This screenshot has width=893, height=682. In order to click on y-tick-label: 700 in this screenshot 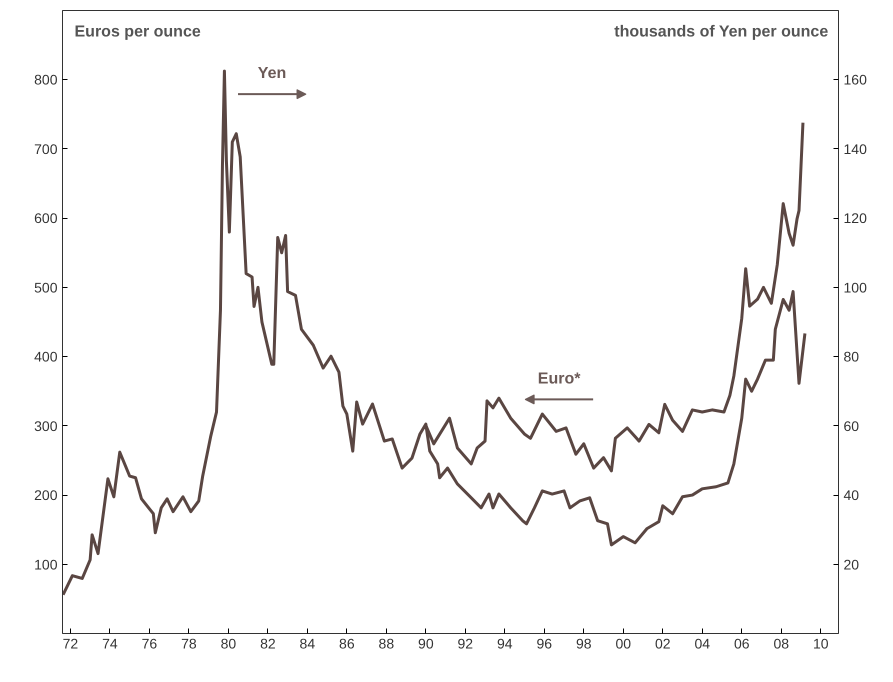, I will do `click(46, 148)`.